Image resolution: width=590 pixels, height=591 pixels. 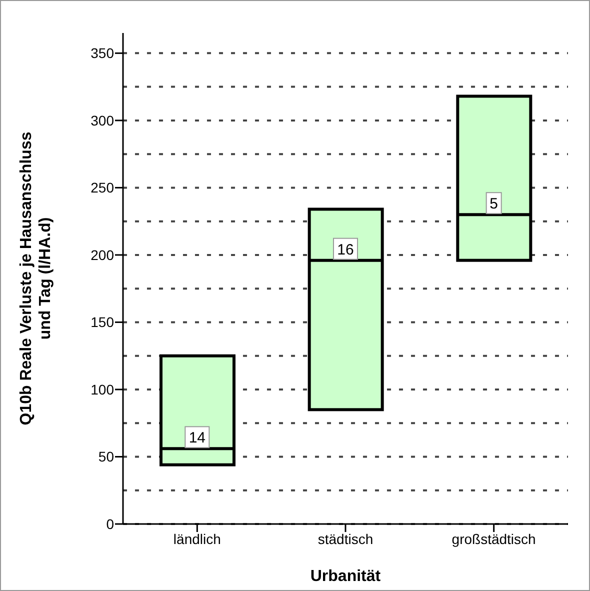 I want to click on x-tick-label: großstädtisch, so click(x=494, y=538).